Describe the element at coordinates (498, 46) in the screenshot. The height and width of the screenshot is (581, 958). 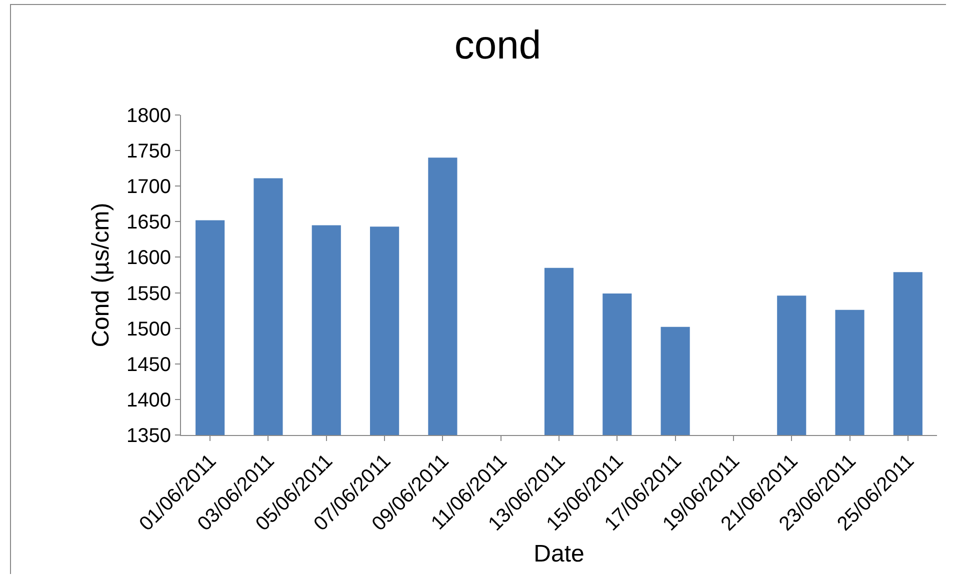
I see `chart-title: cond` at that location.